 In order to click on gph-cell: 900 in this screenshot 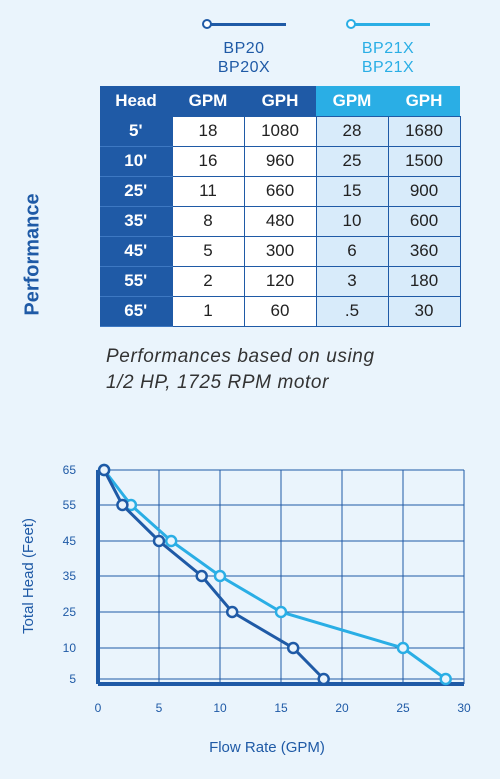, I will do `click(424, 191)`.